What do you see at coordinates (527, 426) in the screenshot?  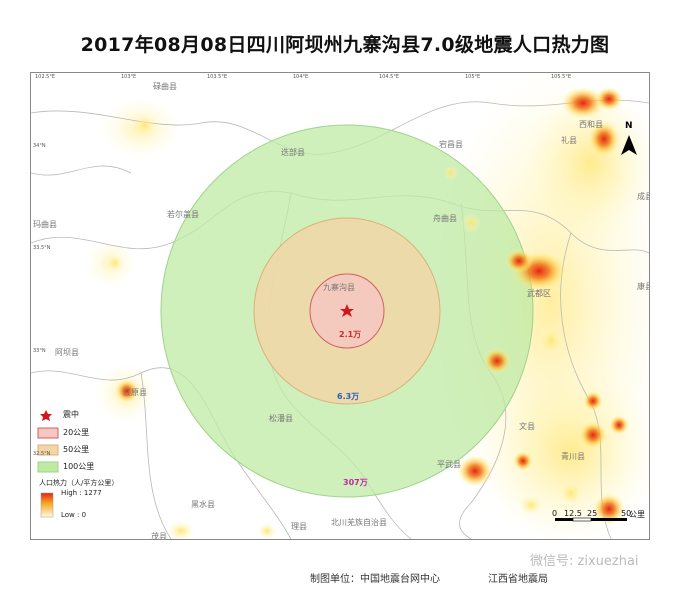 I see `place-label: 文县` at bounding box center [527, 426].